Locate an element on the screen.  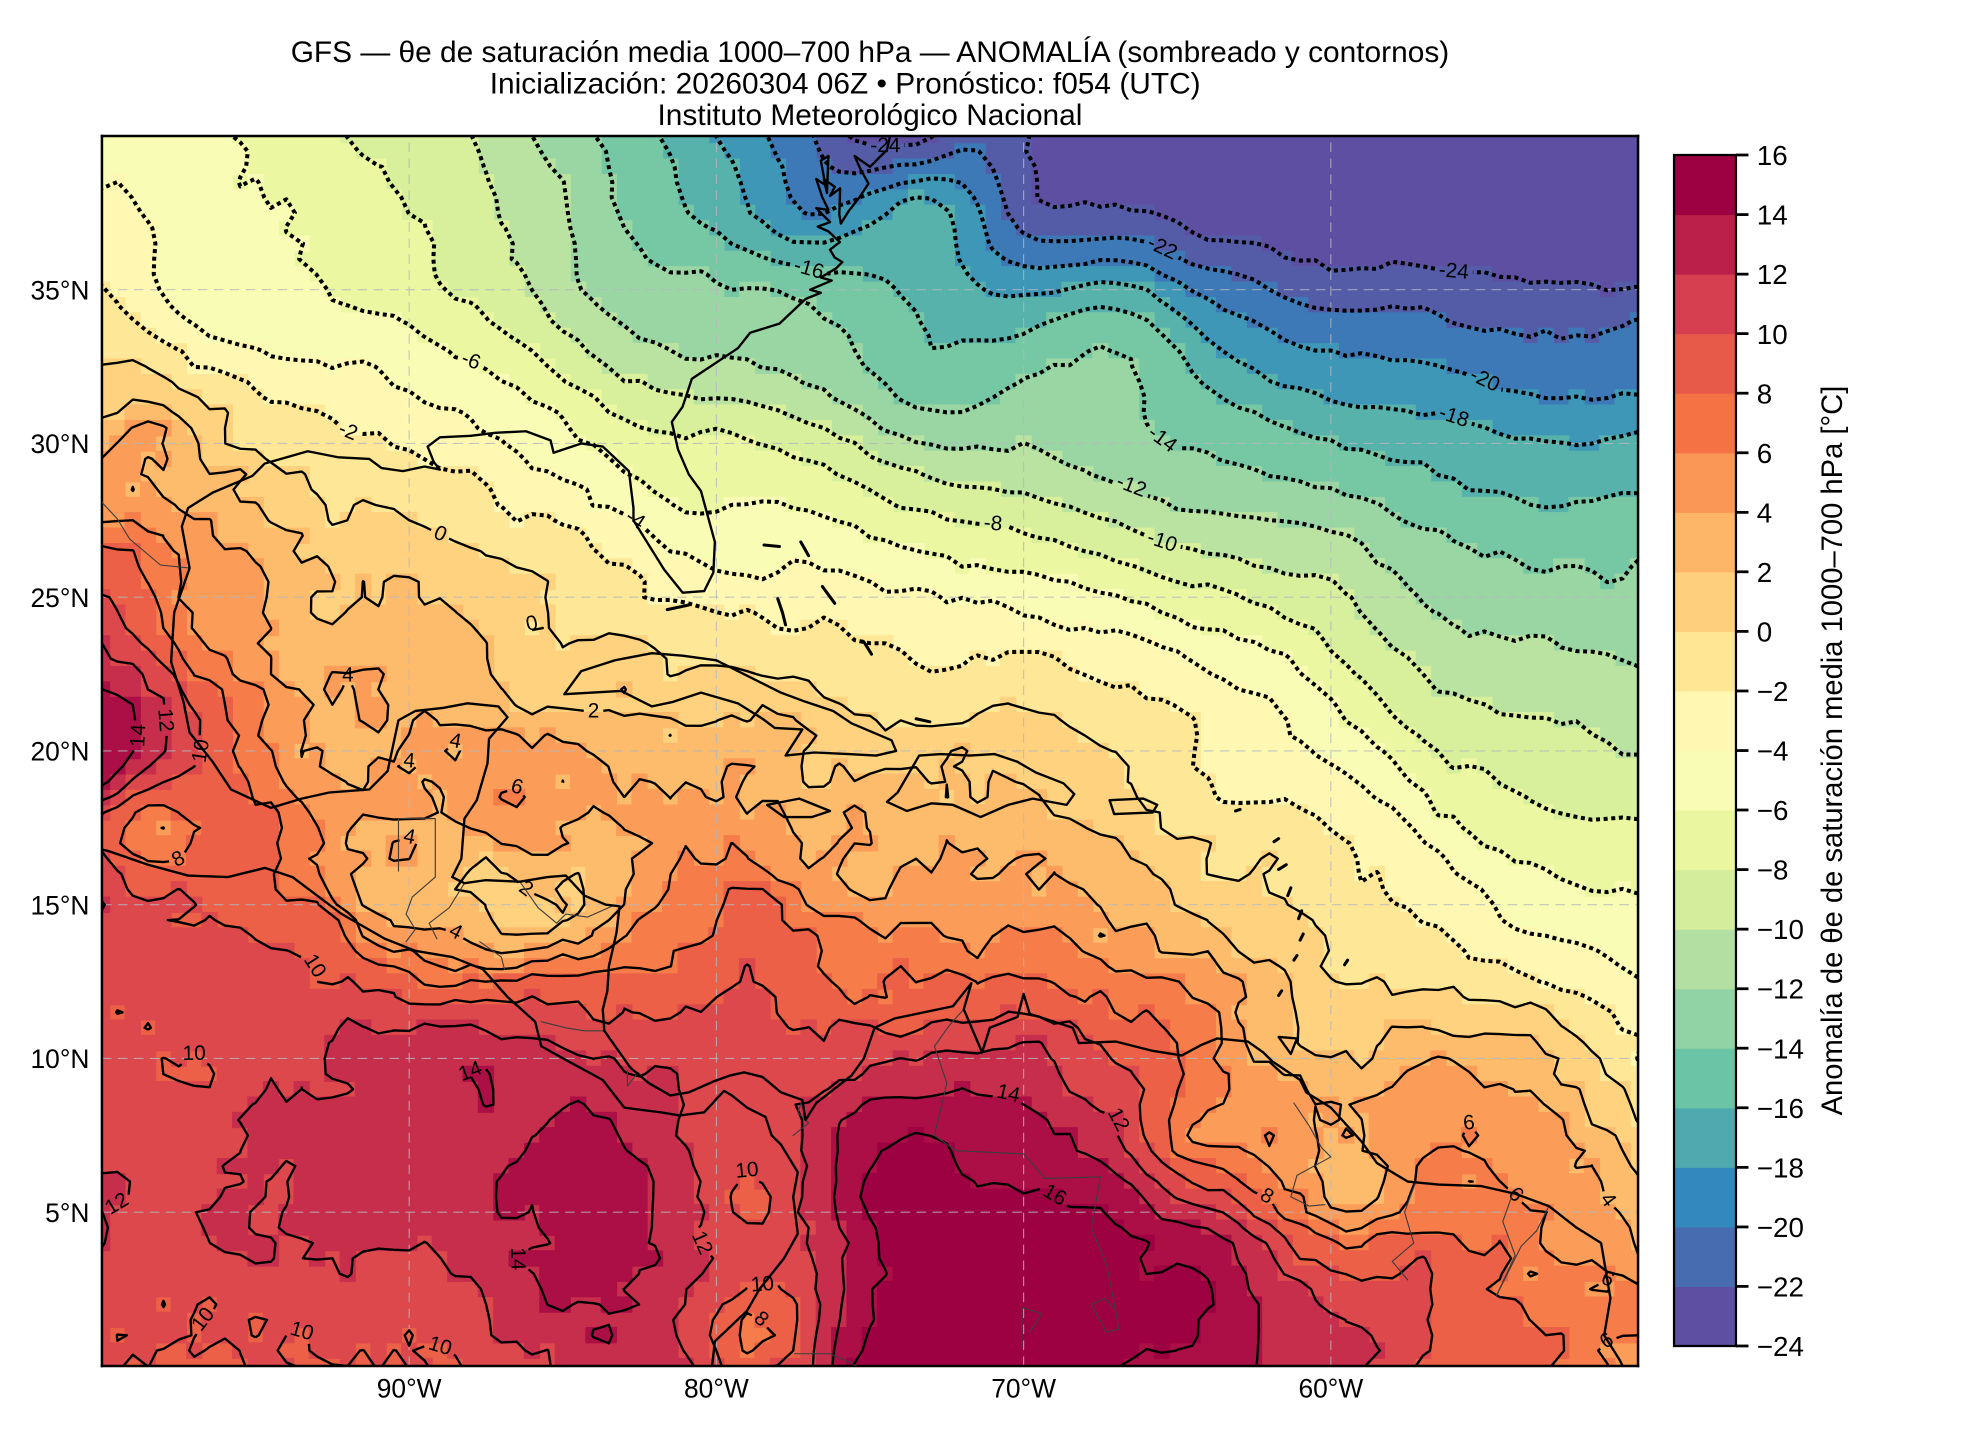
svg-text: 60°W is located at coordinates (1330, 1389).